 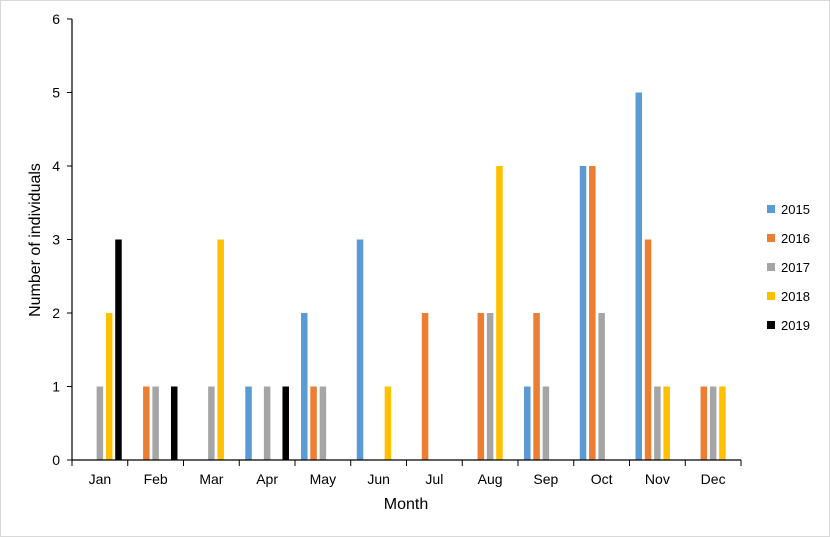 I want to click on x-tick-labels: Jan Feb Mar Apr May Jun Jul Aug Sep Oct Nov Dec, so click(x=407, y=479).